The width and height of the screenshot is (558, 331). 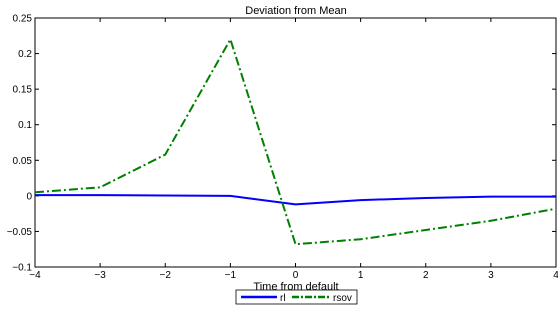 I want to click on x-tick-label: 4, so click(x=555, y=275).